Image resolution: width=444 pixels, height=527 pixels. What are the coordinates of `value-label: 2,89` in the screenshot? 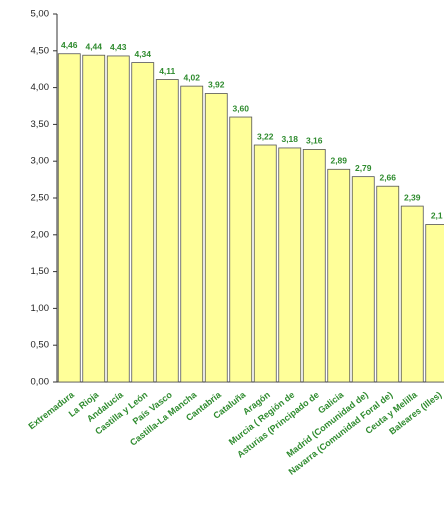 It's located at (338, 161).